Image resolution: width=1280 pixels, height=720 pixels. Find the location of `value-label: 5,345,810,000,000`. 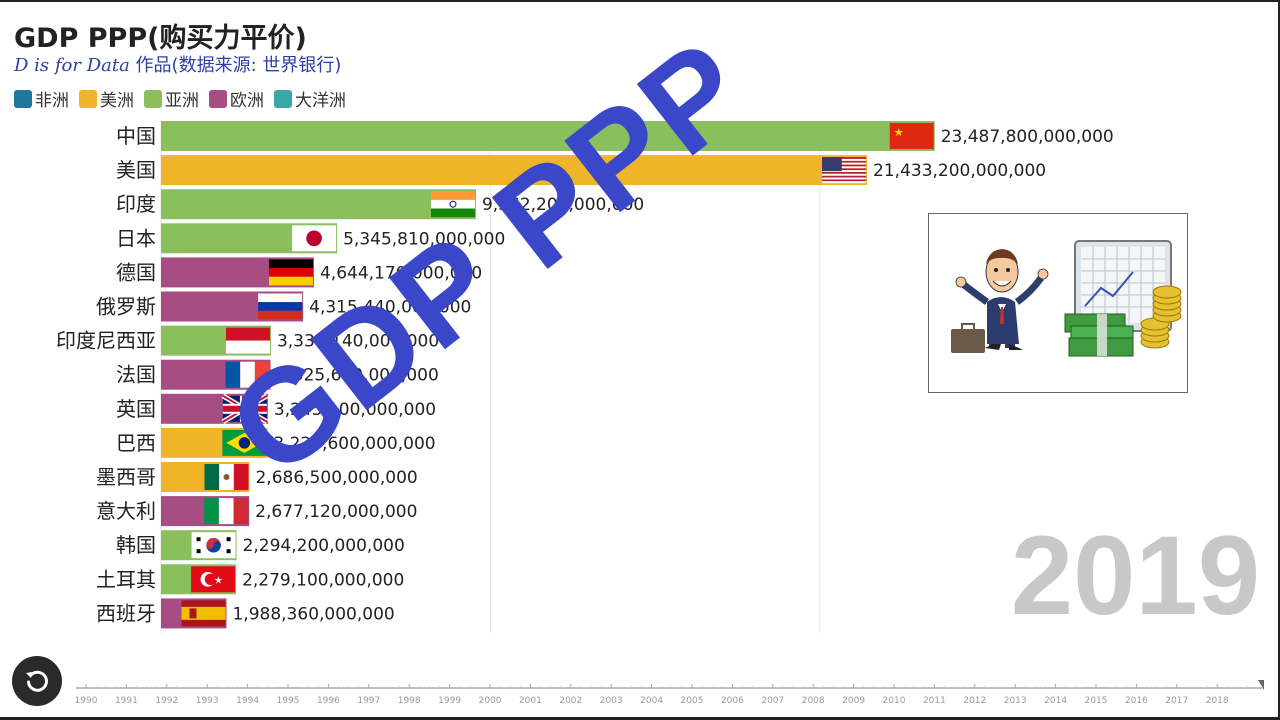

value-label: 5,345,810,000,000 is located at coordinates (424, 239).